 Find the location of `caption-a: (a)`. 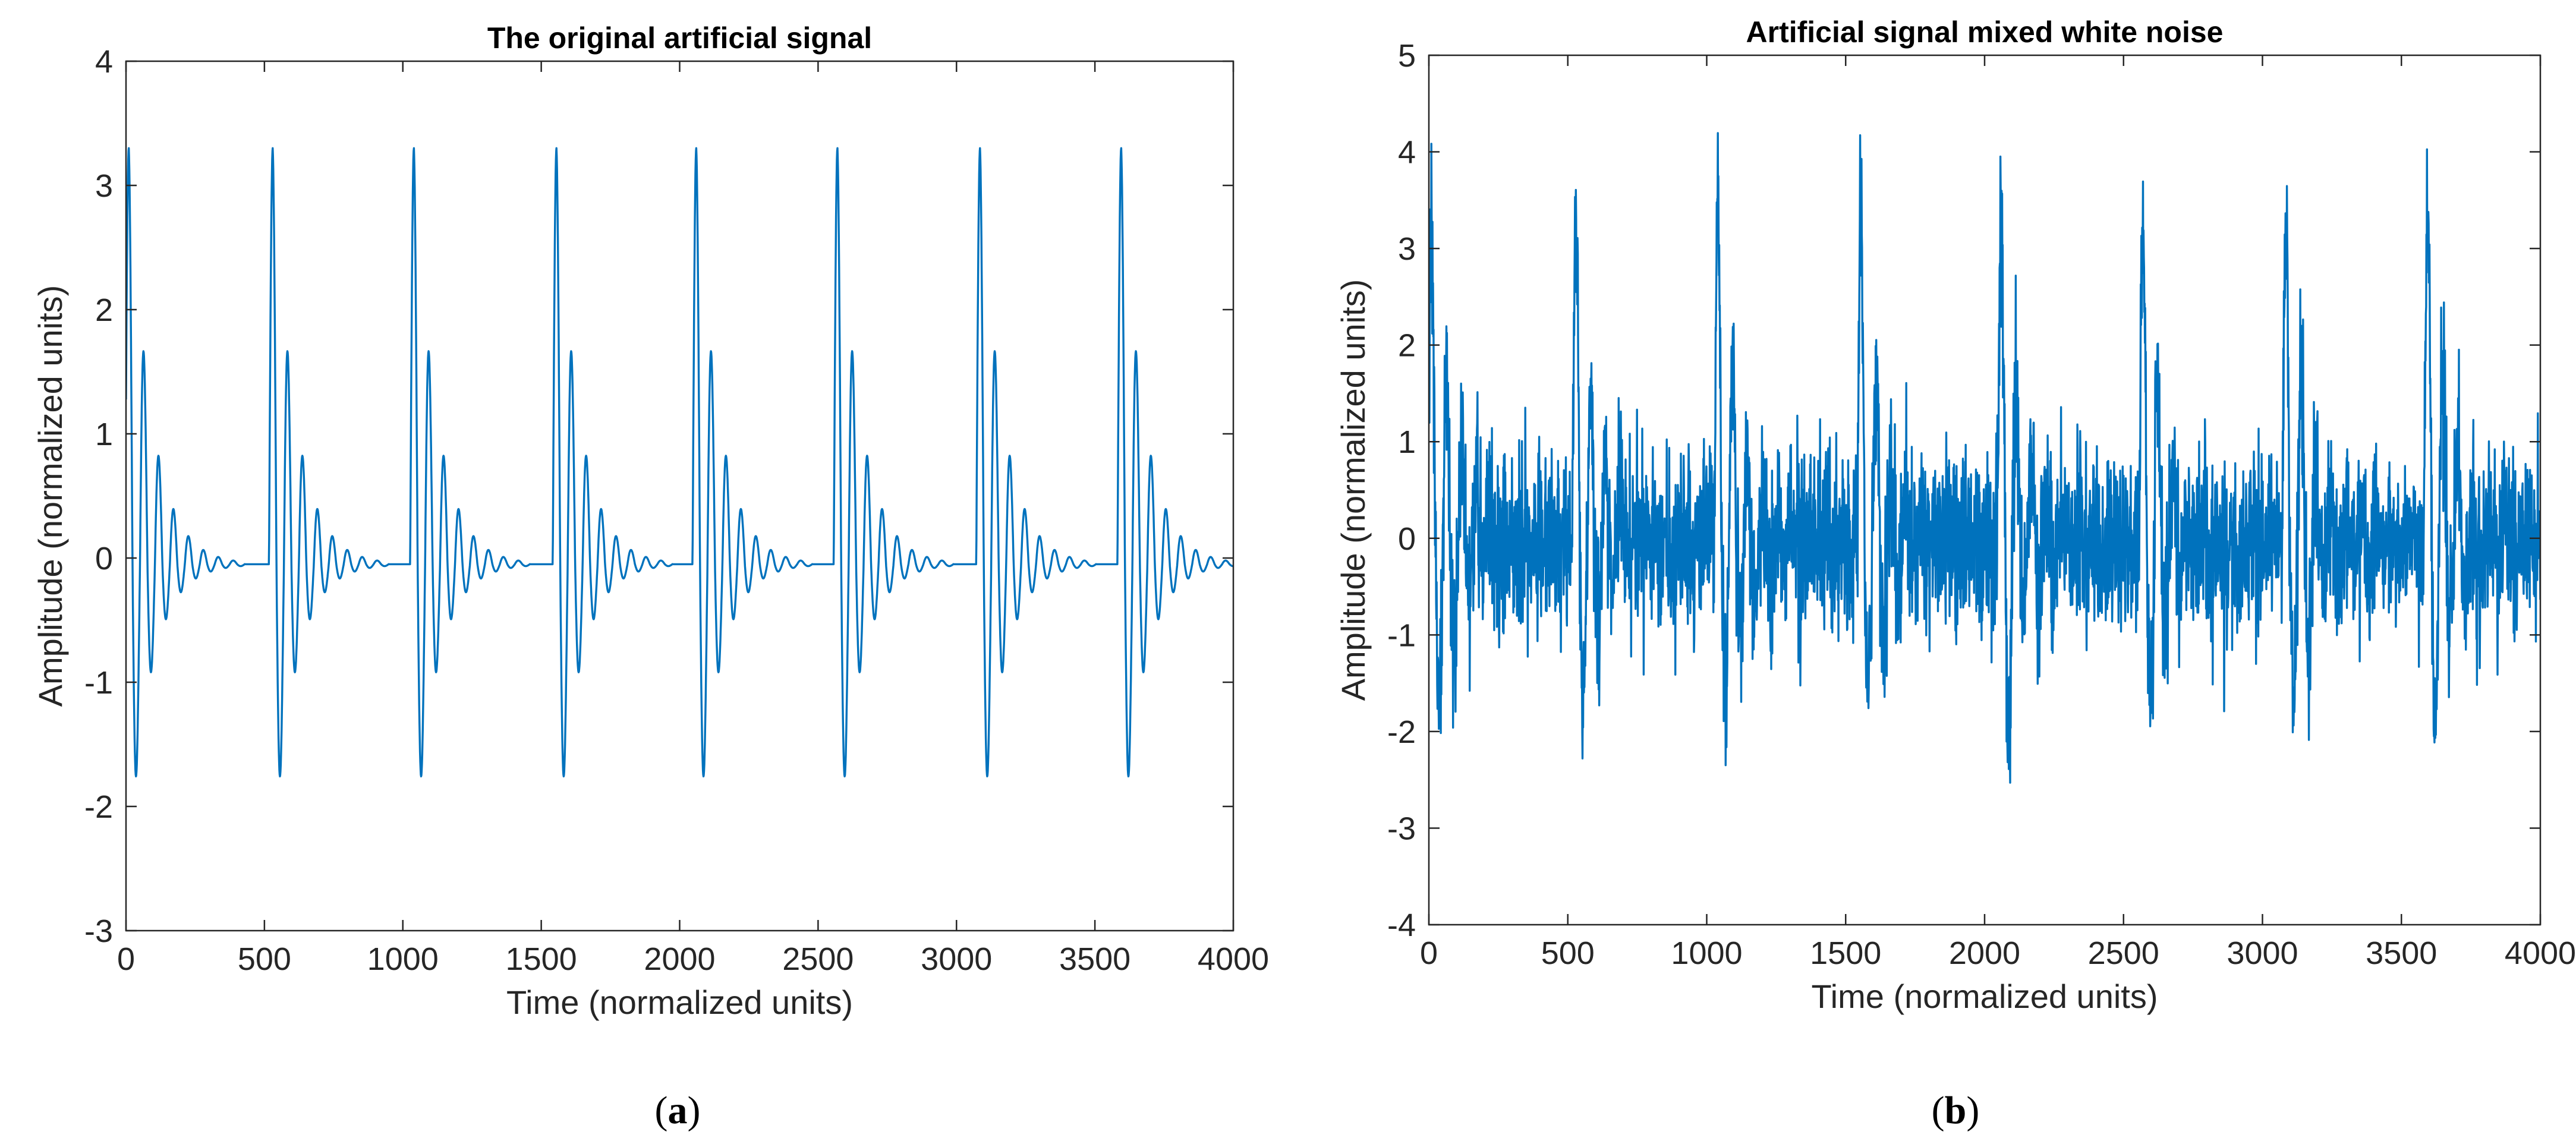

caption-a: (a) is located at coordinates (678, 1110).